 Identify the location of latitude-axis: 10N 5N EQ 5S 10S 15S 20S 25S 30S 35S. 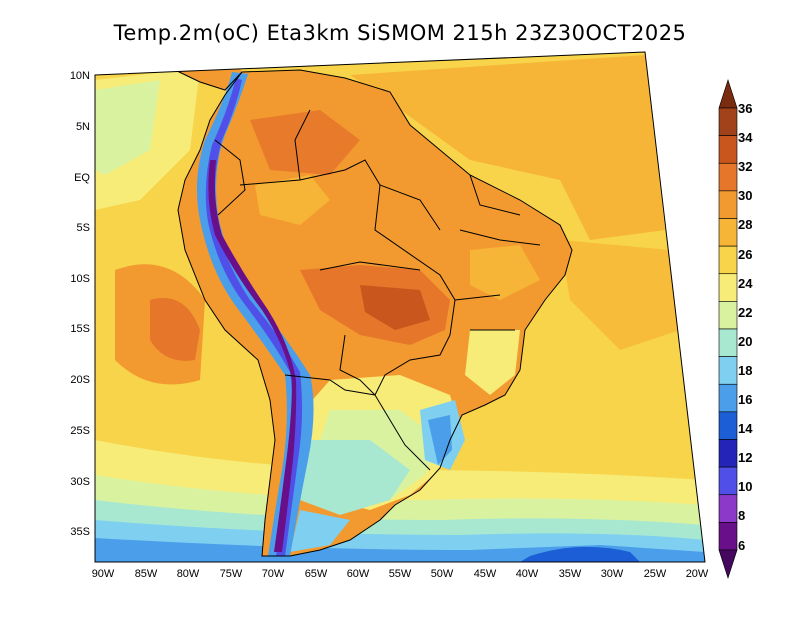
(80, 304).